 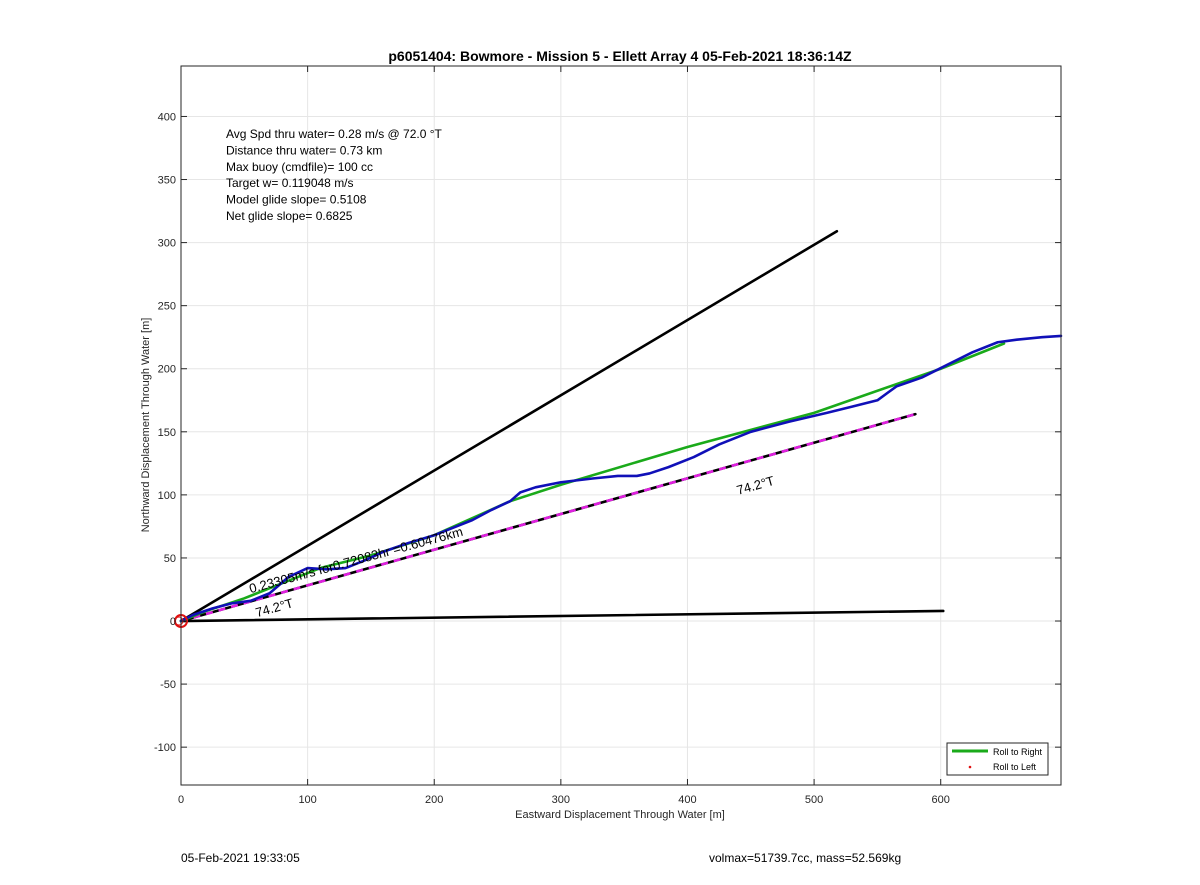 I want to click on legend-box, so click(x=997, y=759).